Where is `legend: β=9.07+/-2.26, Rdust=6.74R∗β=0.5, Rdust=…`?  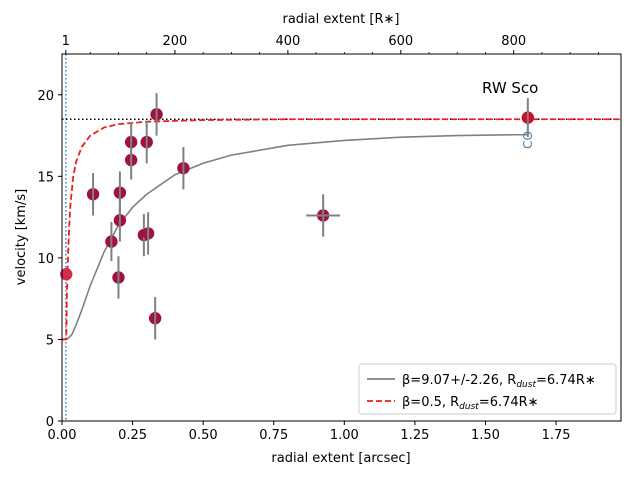
legend: β=9.07+/-2.26, Rdust=6.74R∗β=0.5, Rdust=… is located at coordinates (487, 389).